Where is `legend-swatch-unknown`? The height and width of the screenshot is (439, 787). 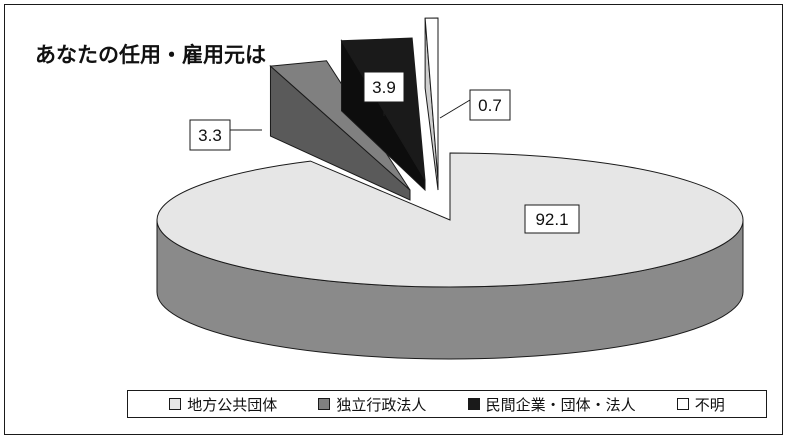 legend-swatch-unknown is located at coordinates (682, 404).